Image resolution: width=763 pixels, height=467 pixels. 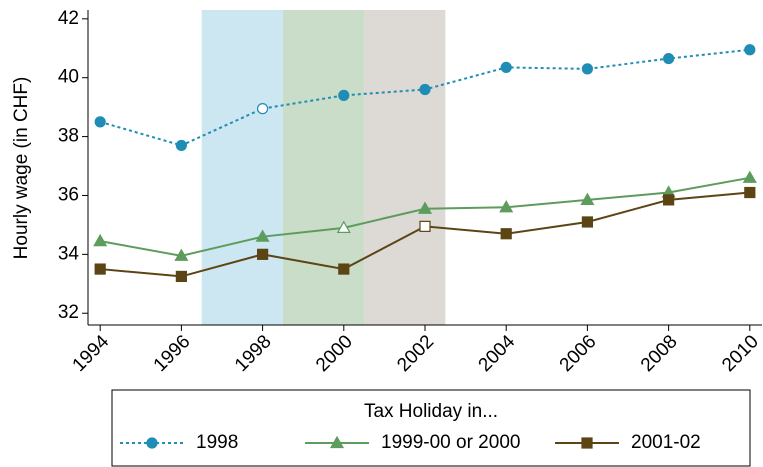 What do you see at coordinates (217, 442) in the screenshot?
I see `legend-label: 1998` at bounding box center [217, 442].